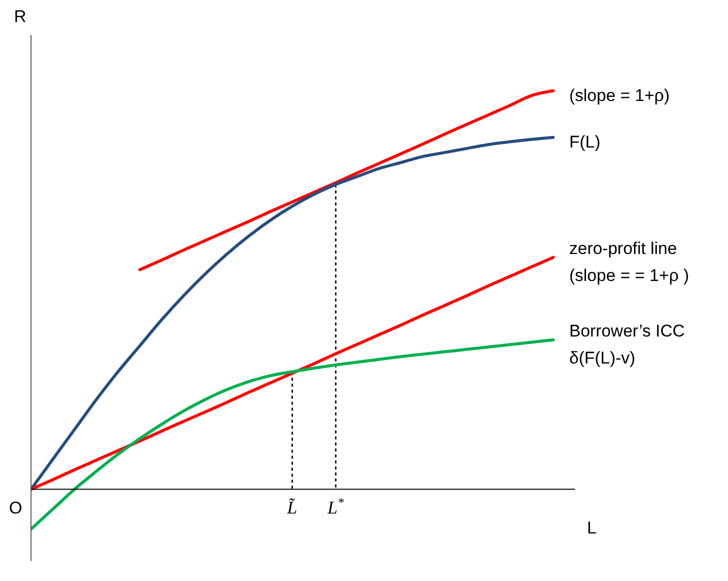 Image resolution: width=728 pixels, height=581 pixels. Describe the element at coordinates (292, 507) in the screenshot. I see `x-tick-label: L̃` at that location.